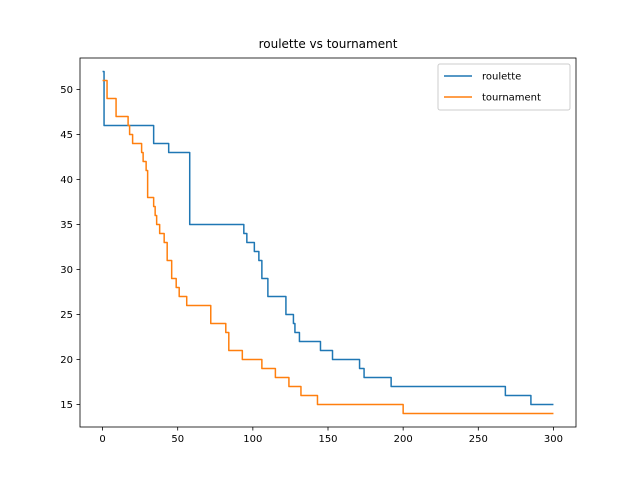  I want to click on y-tick-label: 25, so click(66, 315).